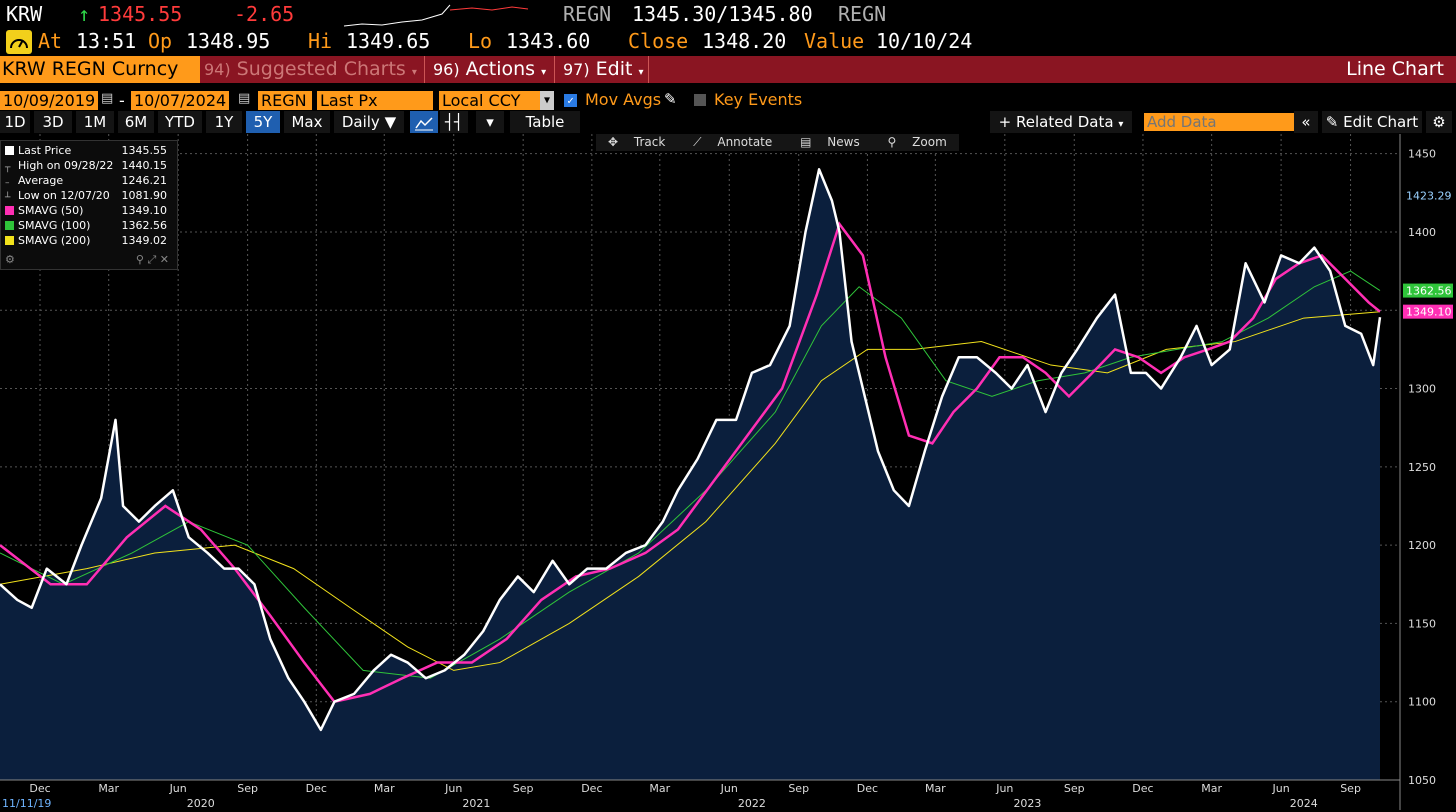  What do you see at coordinates (285, 100) in the screenshot?
I see `ticker-field: REGN` at bounding box center [285, 100].